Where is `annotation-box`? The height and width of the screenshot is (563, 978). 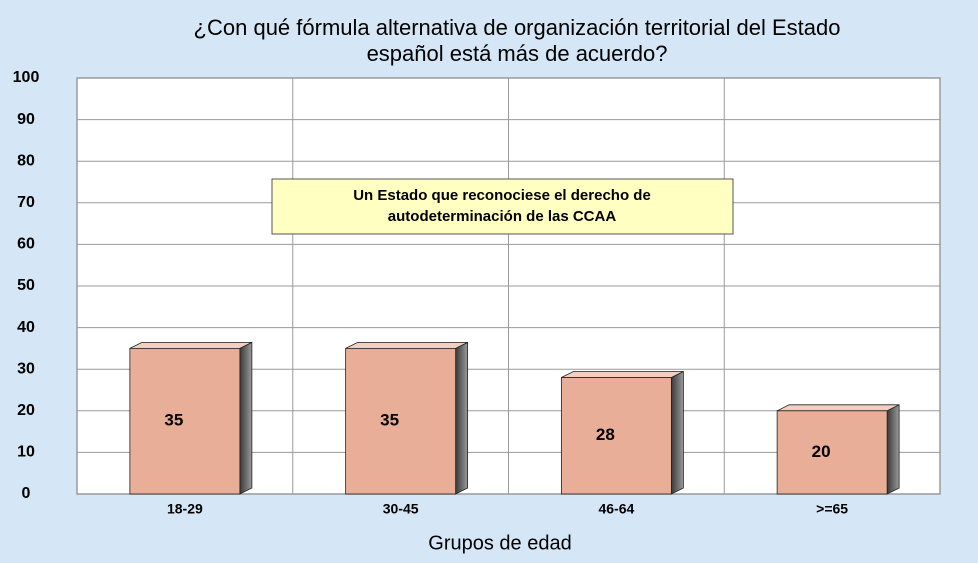 annotation-box is located at coordinates (502, 206).